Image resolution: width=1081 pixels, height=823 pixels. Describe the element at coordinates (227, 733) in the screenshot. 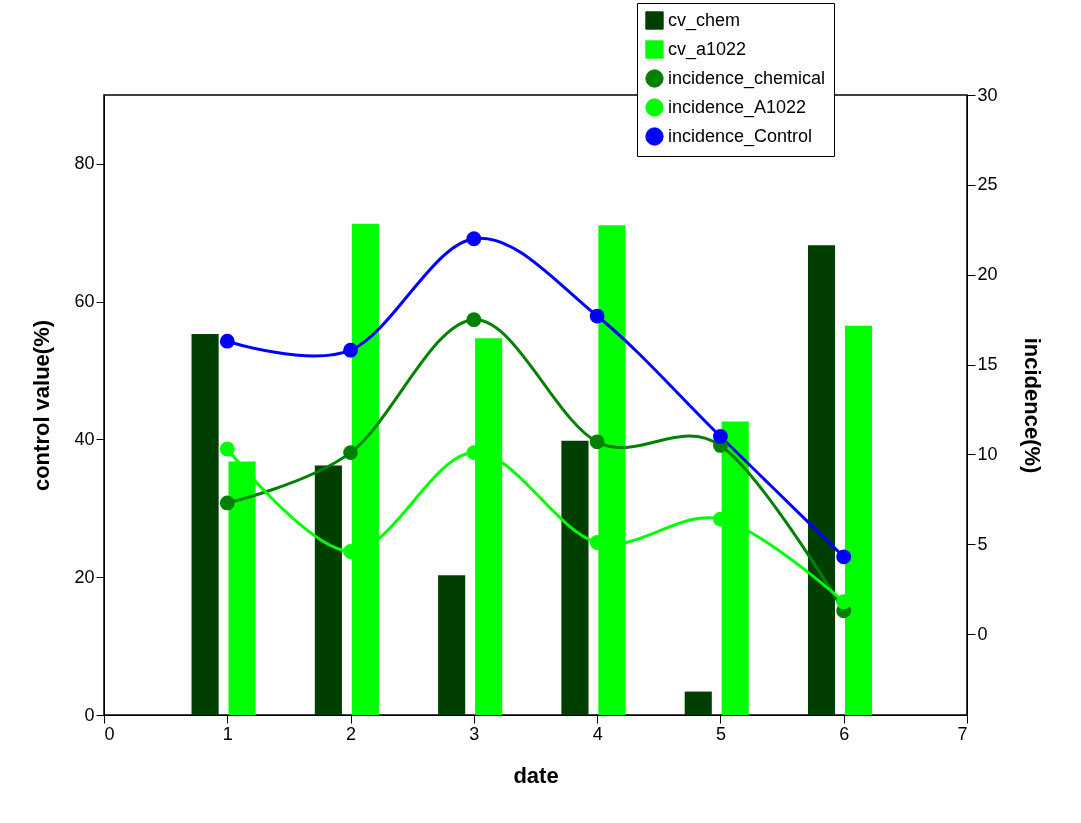

I see `x-tick-label: 1` at that location.